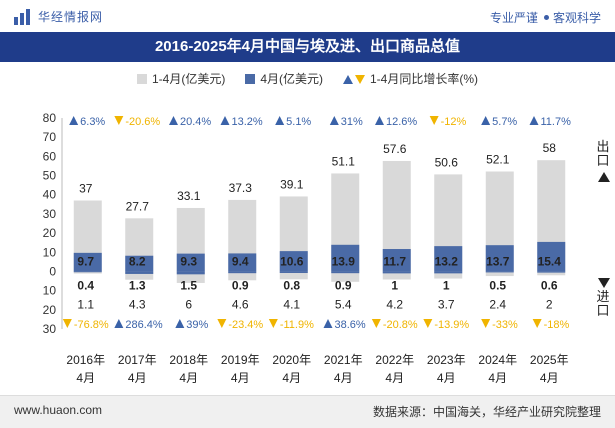 The image size is (615, 428). I want to click on export-month-label: 10.6, so click(292, 261).